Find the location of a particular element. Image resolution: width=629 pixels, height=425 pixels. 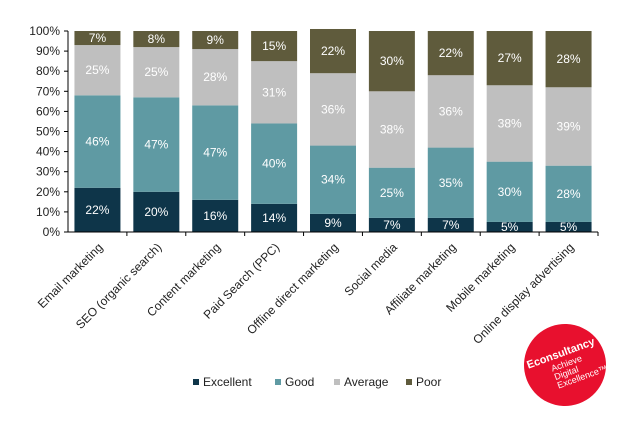

y-tick-label: 30% is located at coordinates (48, 172).